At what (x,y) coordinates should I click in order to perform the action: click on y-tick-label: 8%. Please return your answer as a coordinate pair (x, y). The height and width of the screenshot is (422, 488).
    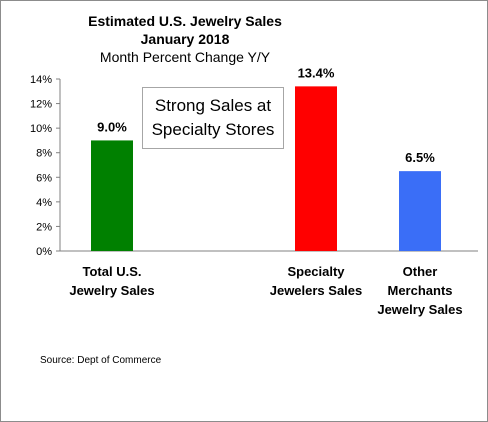
    Looking at the image, I should click on (44, 154).